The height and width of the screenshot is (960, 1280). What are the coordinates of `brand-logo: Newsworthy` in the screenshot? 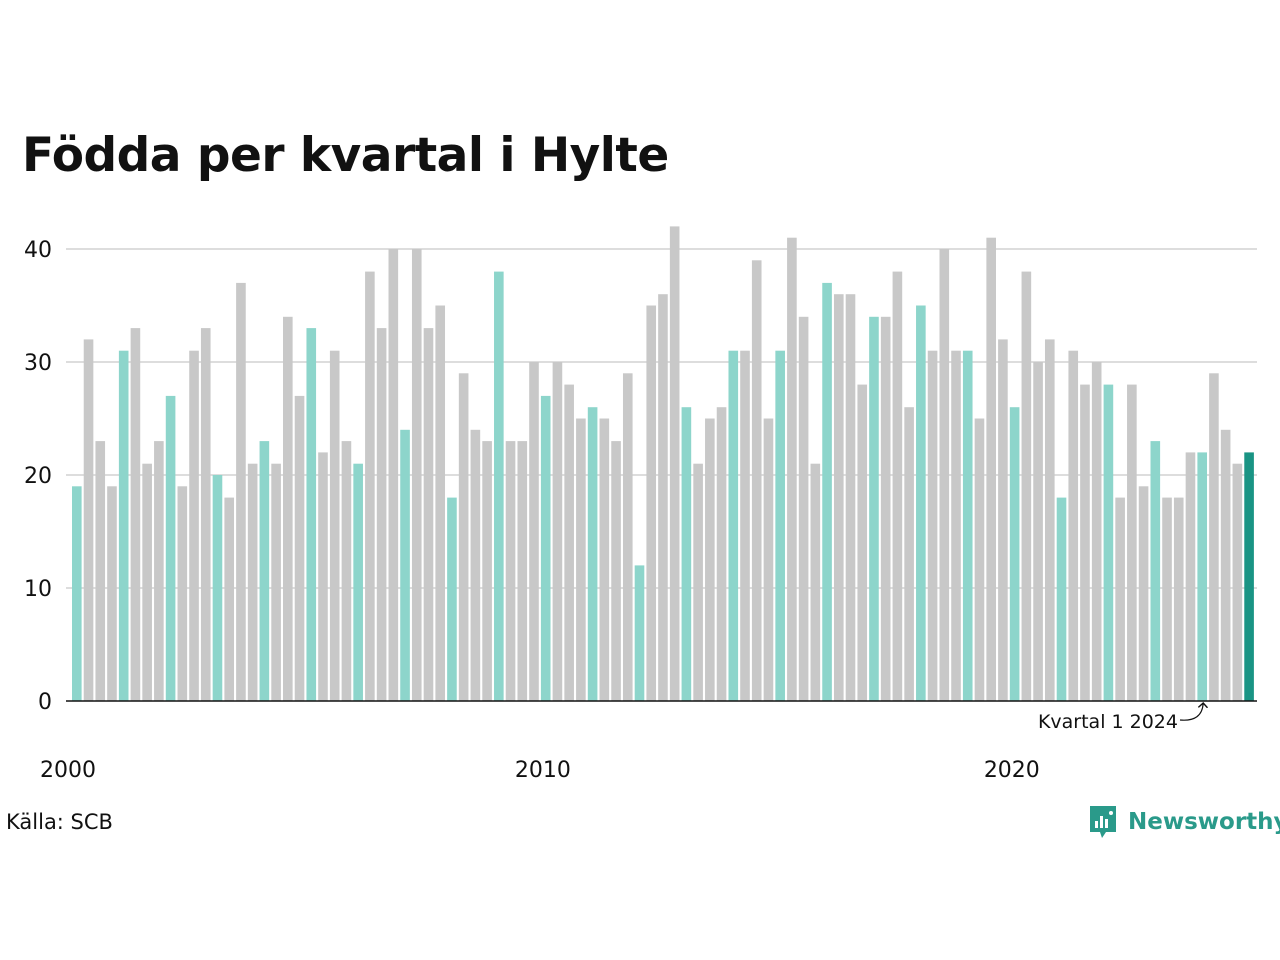 It's located at (1184, 822).